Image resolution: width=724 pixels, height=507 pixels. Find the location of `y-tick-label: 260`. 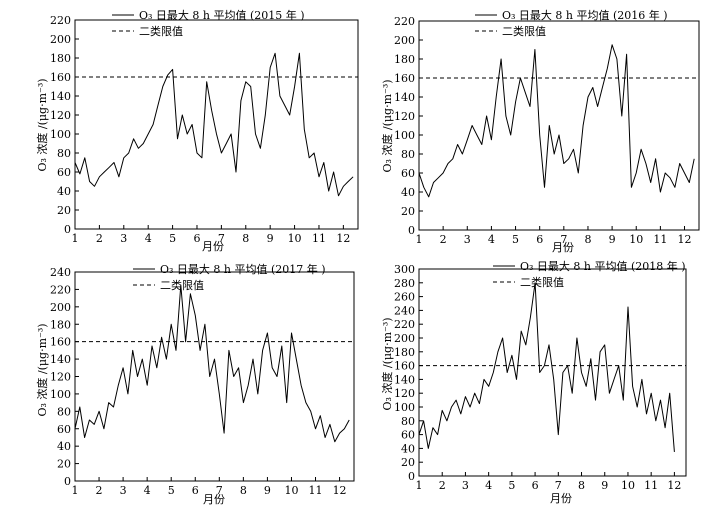

y-tick-label: 260 is located at coordinates (404, 297).